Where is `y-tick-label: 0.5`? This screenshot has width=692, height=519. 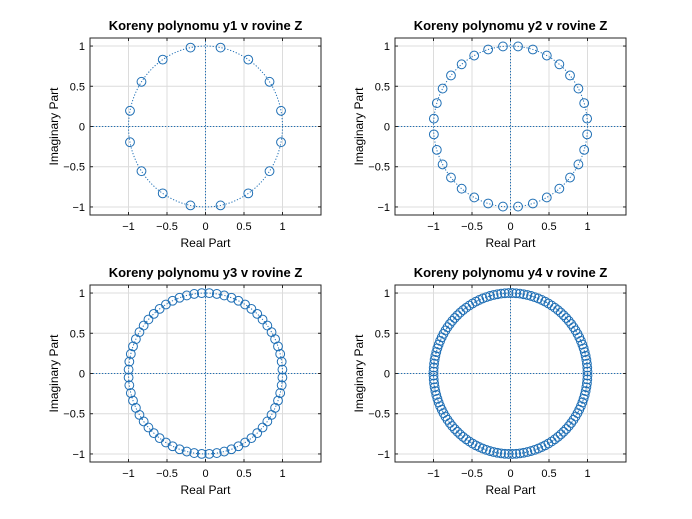 y-tick-label: 0.5 is located at coordinates (77, 87).